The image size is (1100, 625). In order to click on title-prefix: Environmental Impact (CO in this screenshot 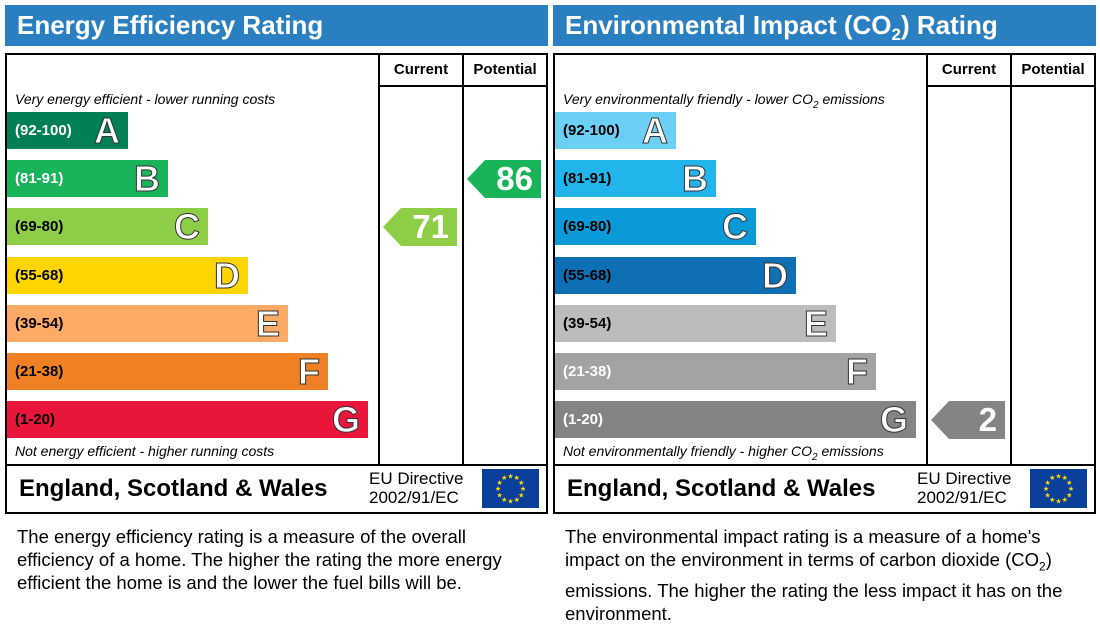, I will do `click(728, 25)`.